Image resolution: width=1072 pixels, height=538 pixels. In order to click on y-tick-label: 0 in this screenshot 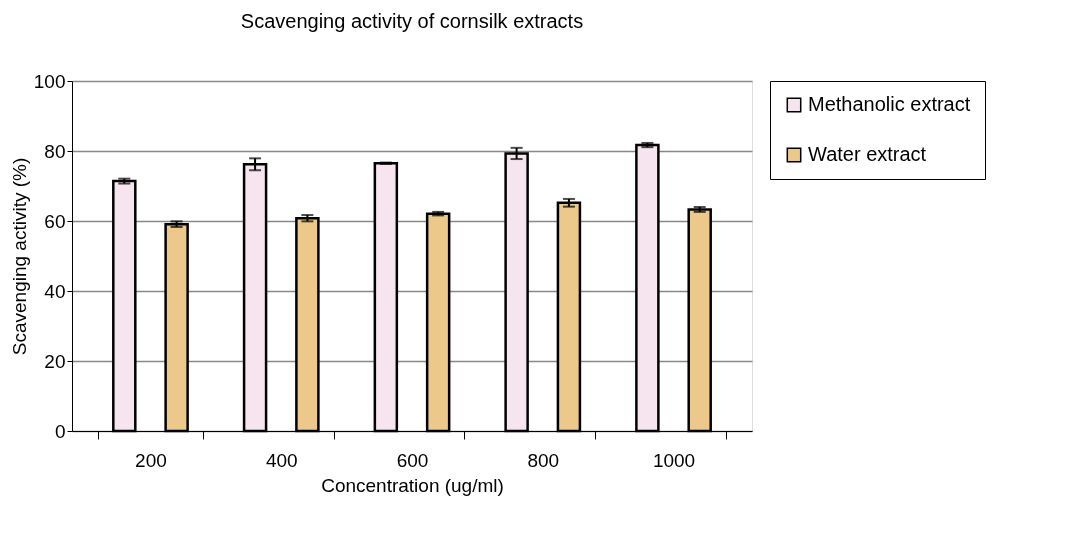, I will do `click(60, 431)`.